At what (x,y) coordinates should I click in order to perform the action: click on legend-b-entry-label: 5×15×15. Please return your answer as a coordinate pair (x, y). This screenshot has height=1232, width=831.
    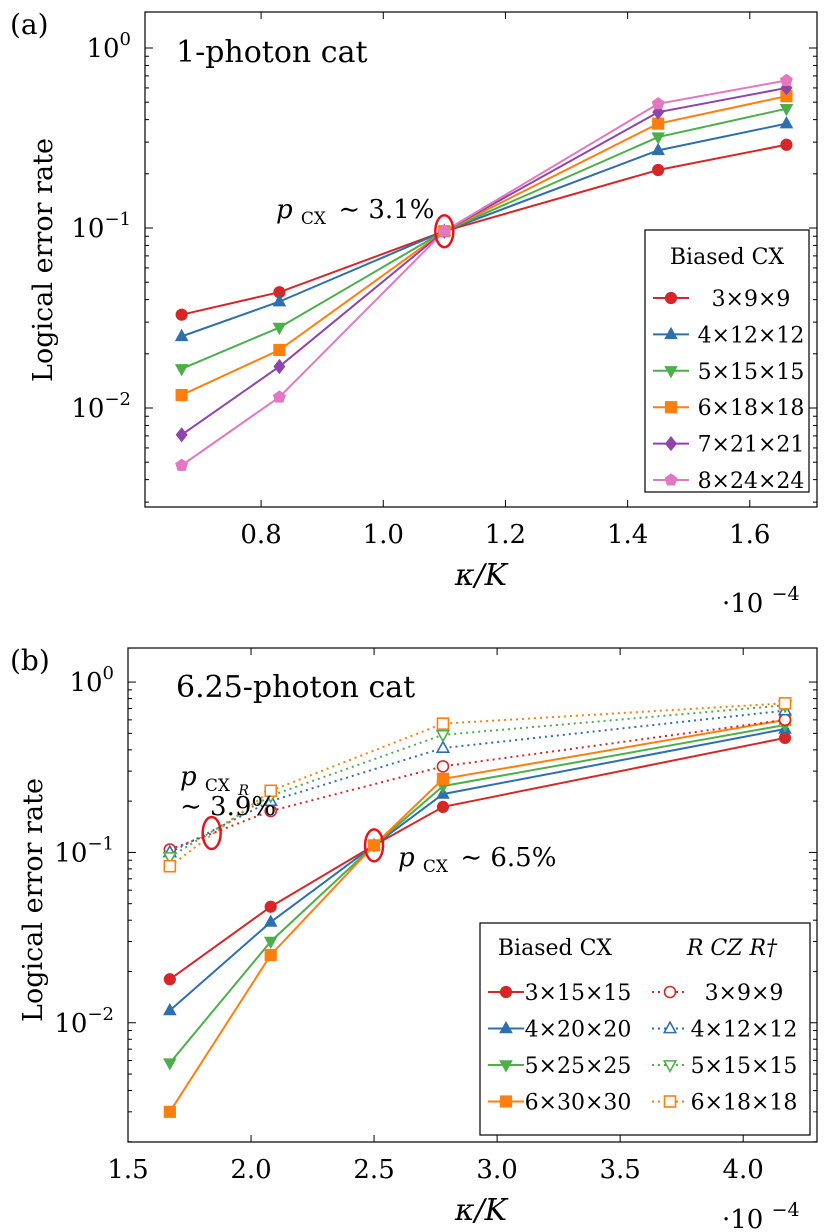
    Looking at the image, I should click on (744, 1066).